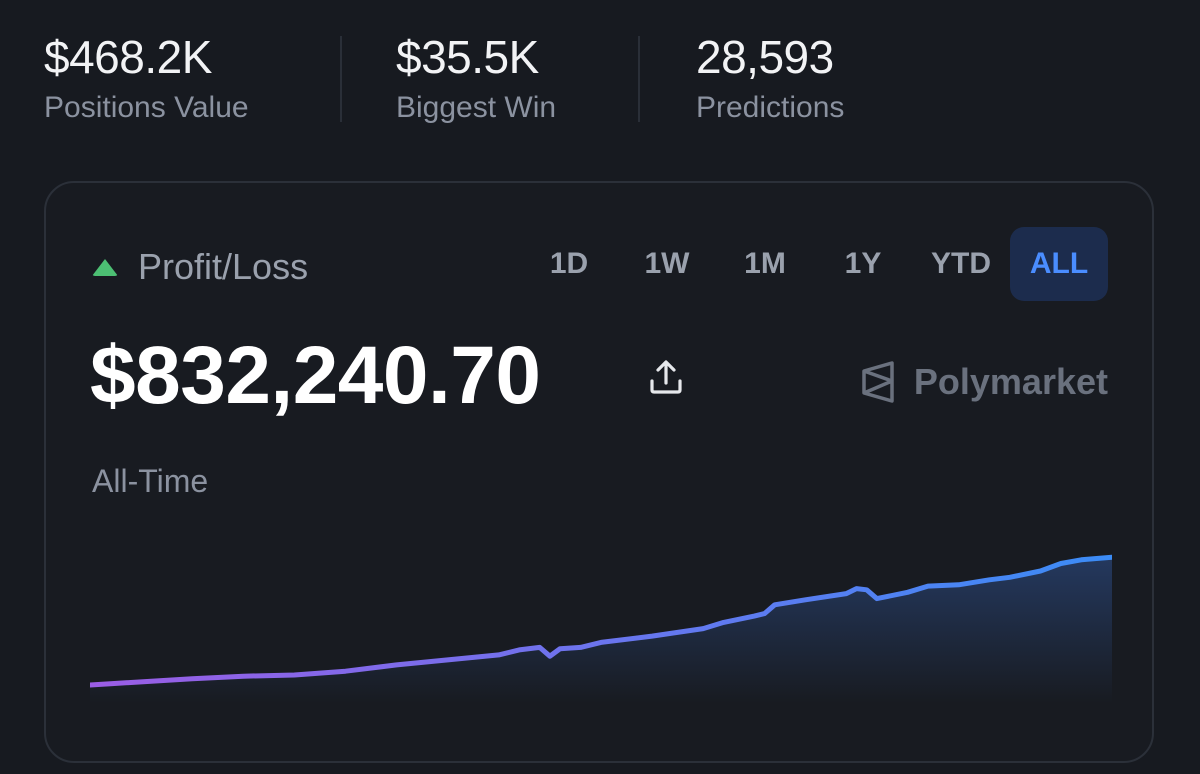 The height and width of the screenshot is (774, 1200). I want to click on stat-predictions: 28,593 Predictions, so click(770, 78).